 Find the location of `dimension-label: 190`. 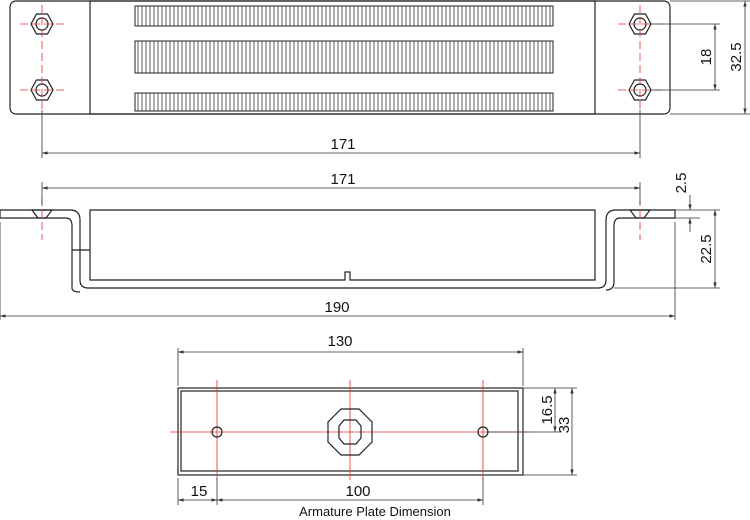

dimension-label: 190 is located at coordinates (336, 307).